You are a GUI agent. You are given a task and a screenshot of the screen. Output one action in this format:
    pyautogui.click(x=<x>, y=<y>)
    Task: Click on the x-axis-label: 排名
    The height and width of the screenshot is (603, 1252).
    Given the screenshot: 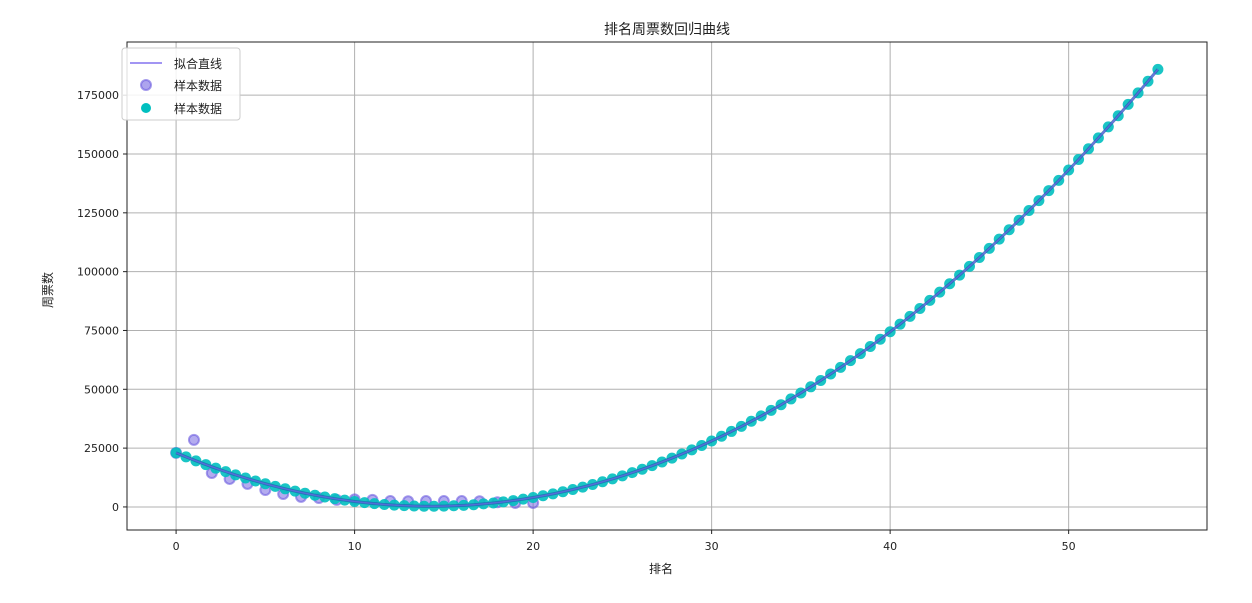 What is the action you would take?
    pyautogui.click(x=661, y=568)
    